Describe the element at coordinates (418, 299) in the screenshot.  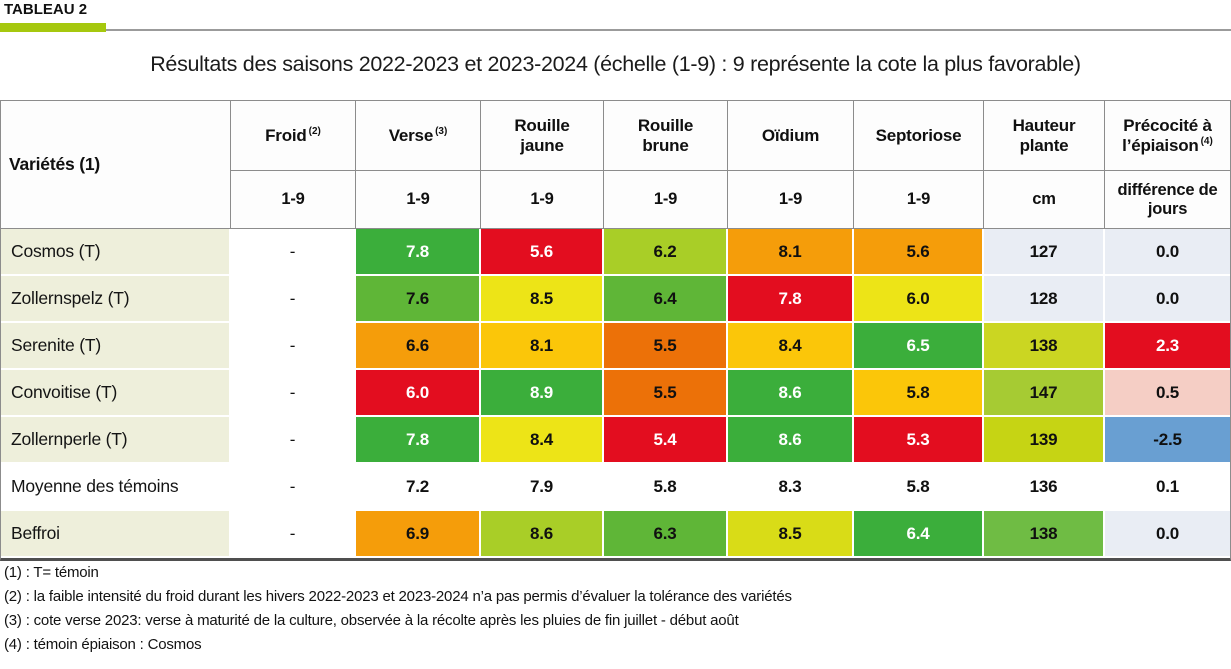
I see `value-cell-zollernspelz-verse: 7.6` at that location.